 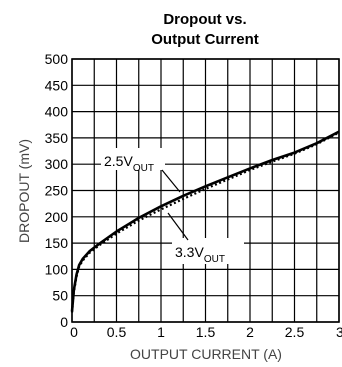 I want to click on annotation-2-5v-text: 2.5VOUT, so click(x=129, y=163).